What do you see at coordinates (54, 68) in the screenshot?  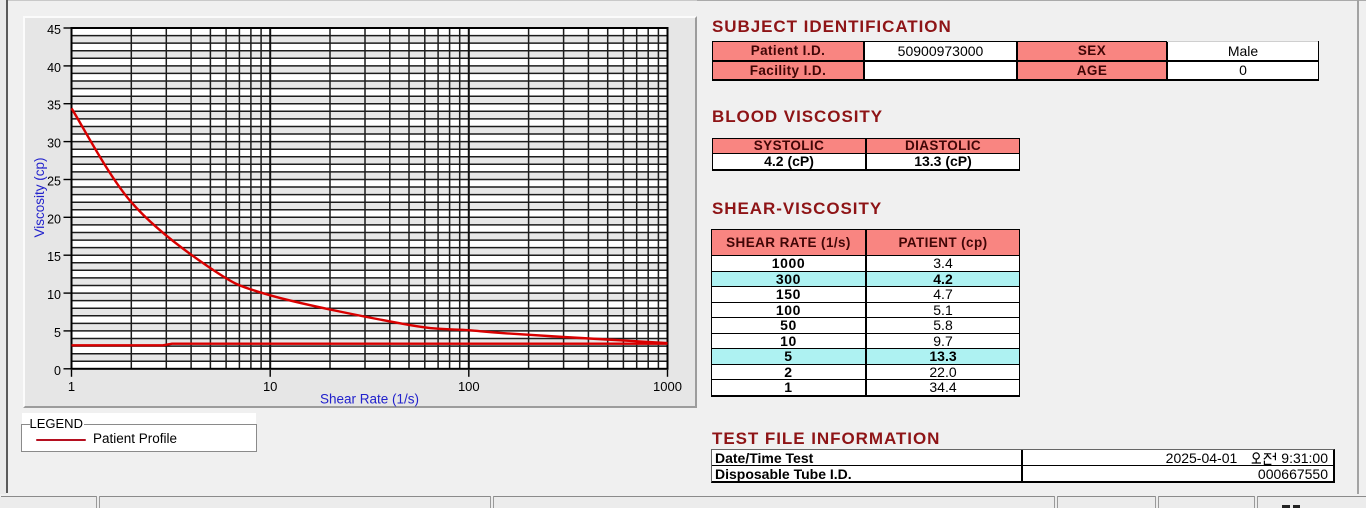 I see `svg-text: 40` at bounding box center [54, 68].